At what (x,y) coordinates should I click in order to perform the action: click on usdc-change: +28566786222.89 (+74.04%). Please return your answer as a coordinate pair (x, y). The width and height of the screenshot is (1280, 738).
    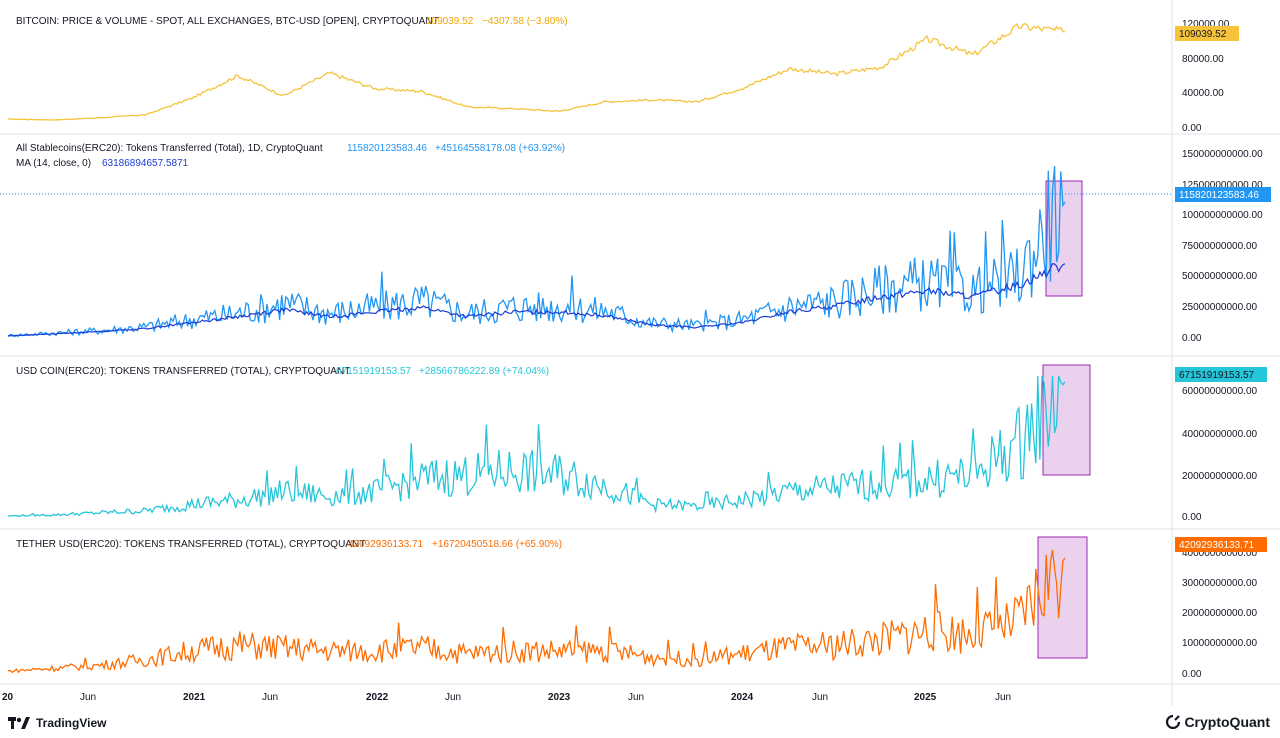
    Looking at the image, I should click on (484, 371).